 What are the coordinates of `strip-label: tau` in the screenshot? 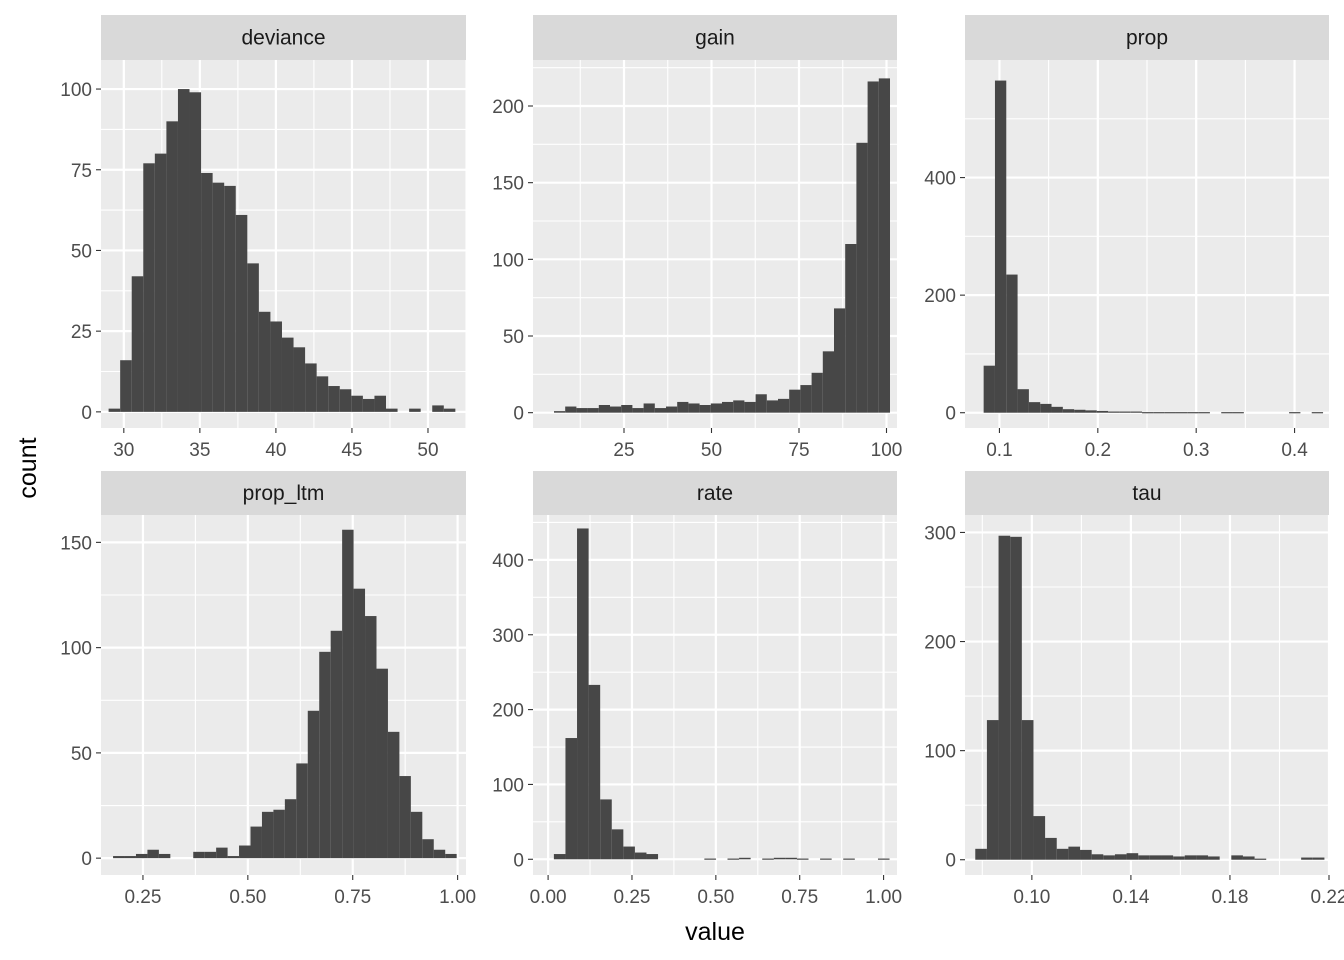 It's located at (1146, 493).